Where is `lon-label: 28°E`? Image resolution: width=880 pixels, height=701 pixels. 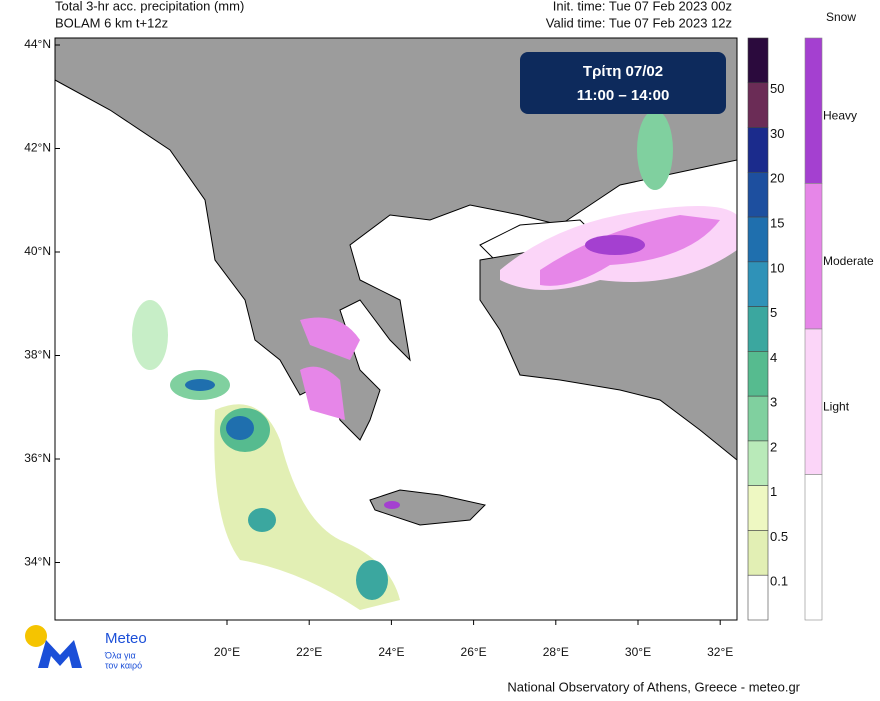
lon-label: 28°E is located at coordinates (556, 652).